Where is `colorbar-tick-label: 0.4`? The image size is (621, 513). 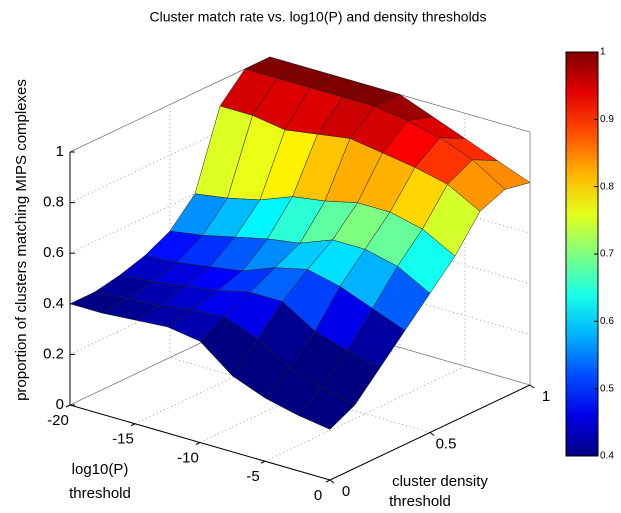 colorbar-tick-label: 0.4 is located at coordinates (607, 456).